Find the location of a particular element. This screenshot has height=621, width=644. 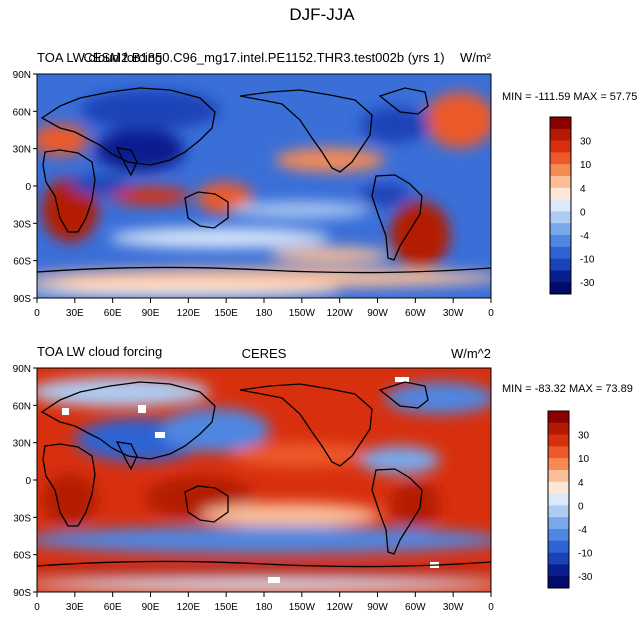

panel-obs-y-axis: 90N 60N 30N 0 30S 60S 90S is located at coordinates (25, 481).